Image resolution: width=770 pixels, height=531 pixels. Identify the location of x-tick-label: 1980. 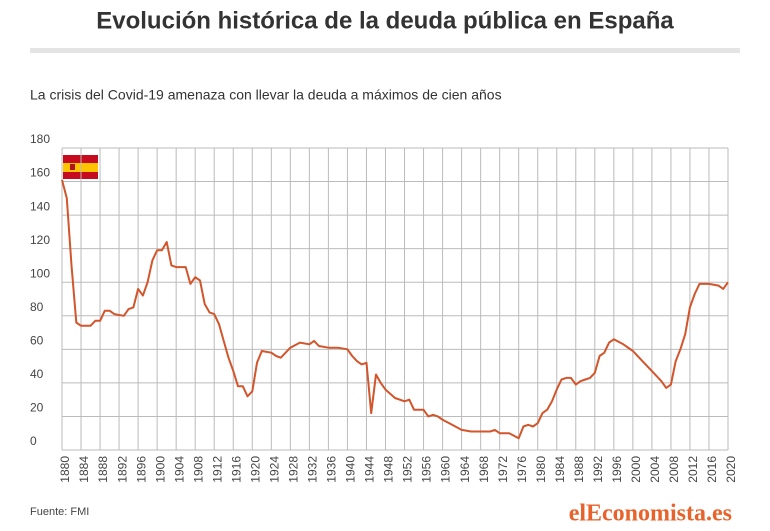
(541, 469).